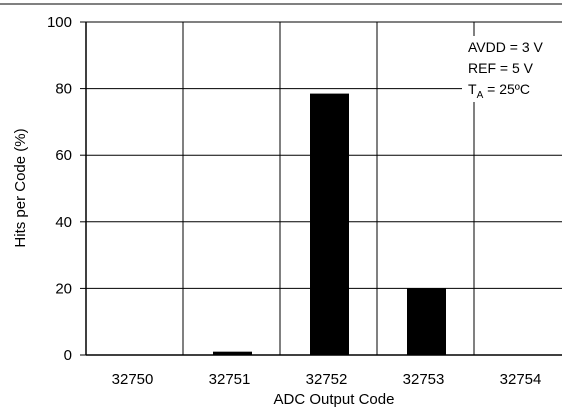  What do you see at coordinates (499, 91) in the screenshot?
I see `annotation-temperature: TA = 25ºC` at bounding box center [499, 91].